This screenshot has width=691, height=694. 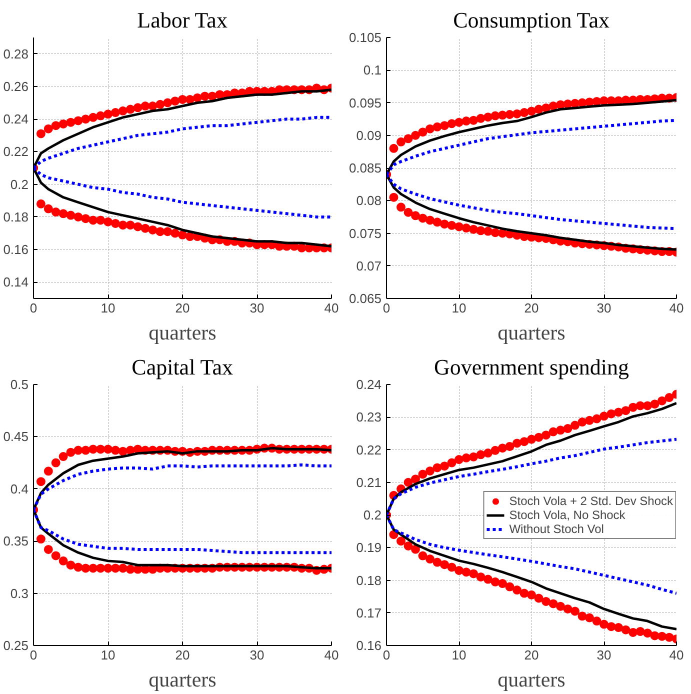 What do you see at coordinates (365, 233) in the screenshot?
I see `y-tick-label: 0.075` at bounding box center [365, 233].